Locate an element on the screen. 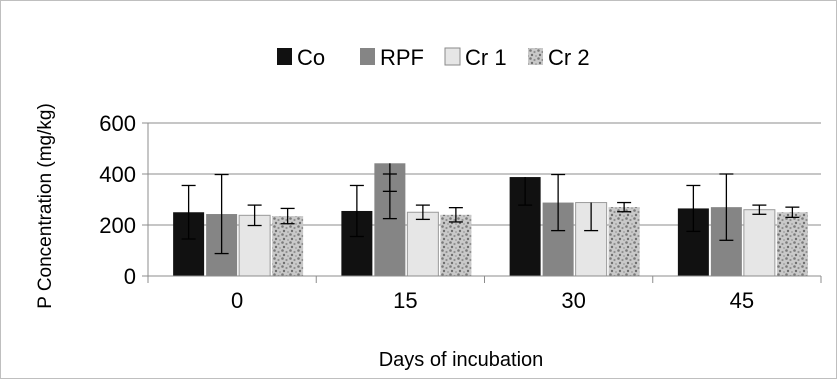  legend-label-Cr1: Cr 1 is located at coordinates (486, 57).